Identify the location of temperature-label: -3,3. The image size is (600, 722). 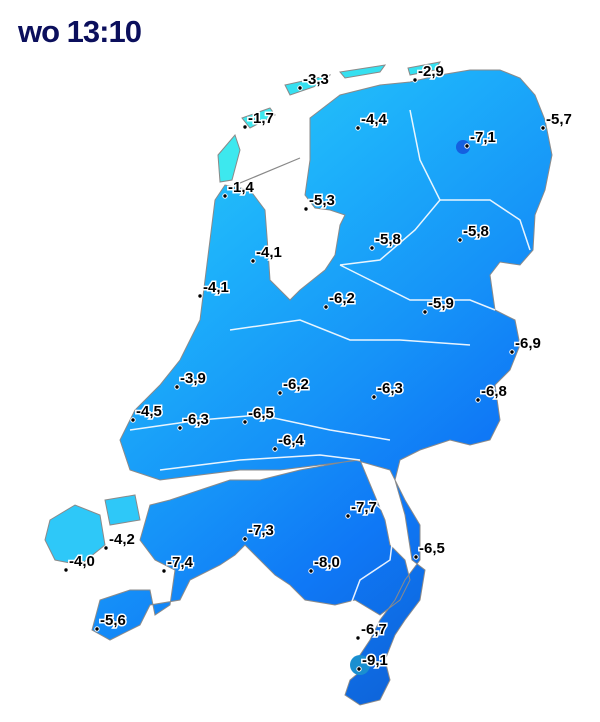
(316, 79).